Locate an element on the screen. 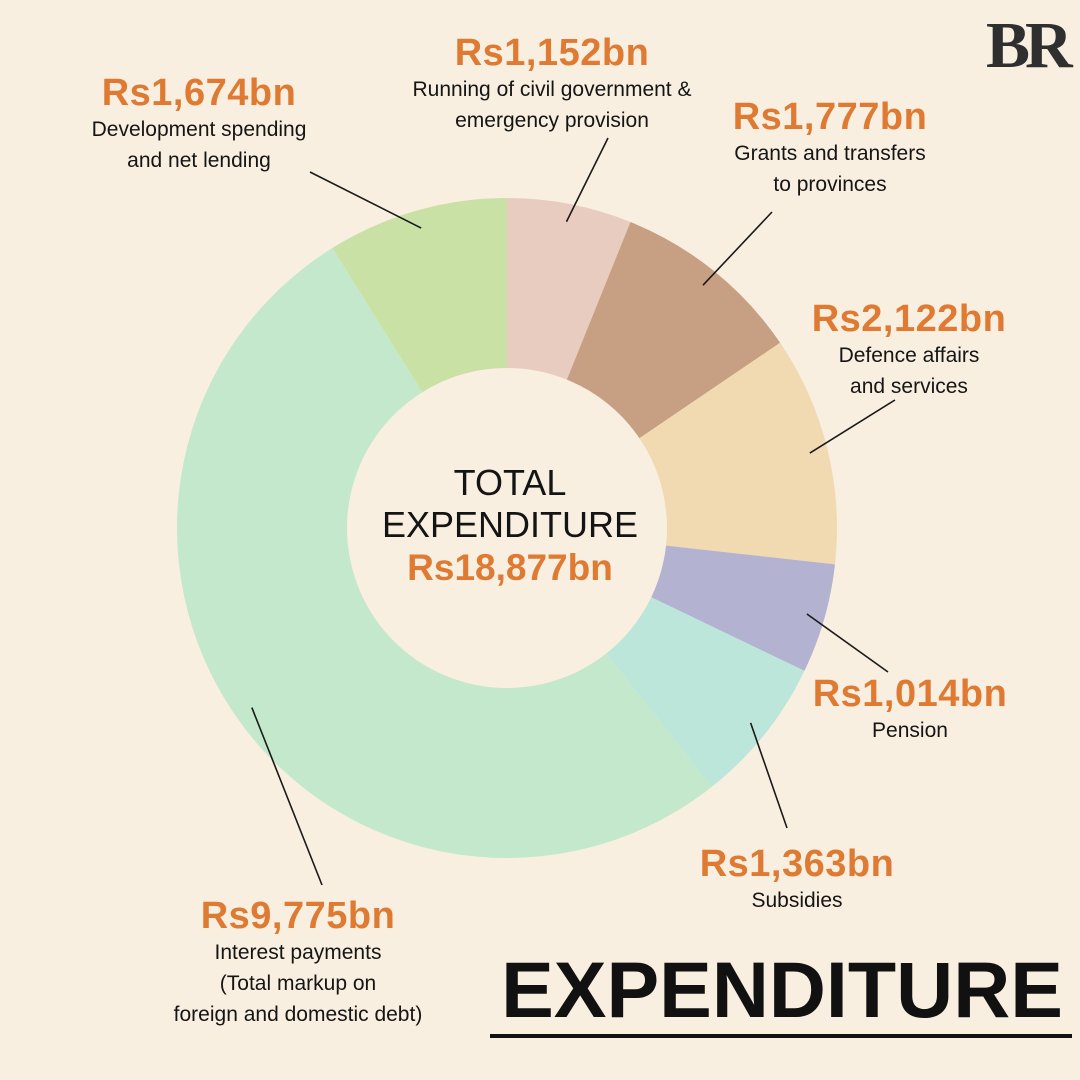 The width and height of the screenshot is (1080, 1080). subsidies-desc: Subsidies is located at coordinates (797, 900).